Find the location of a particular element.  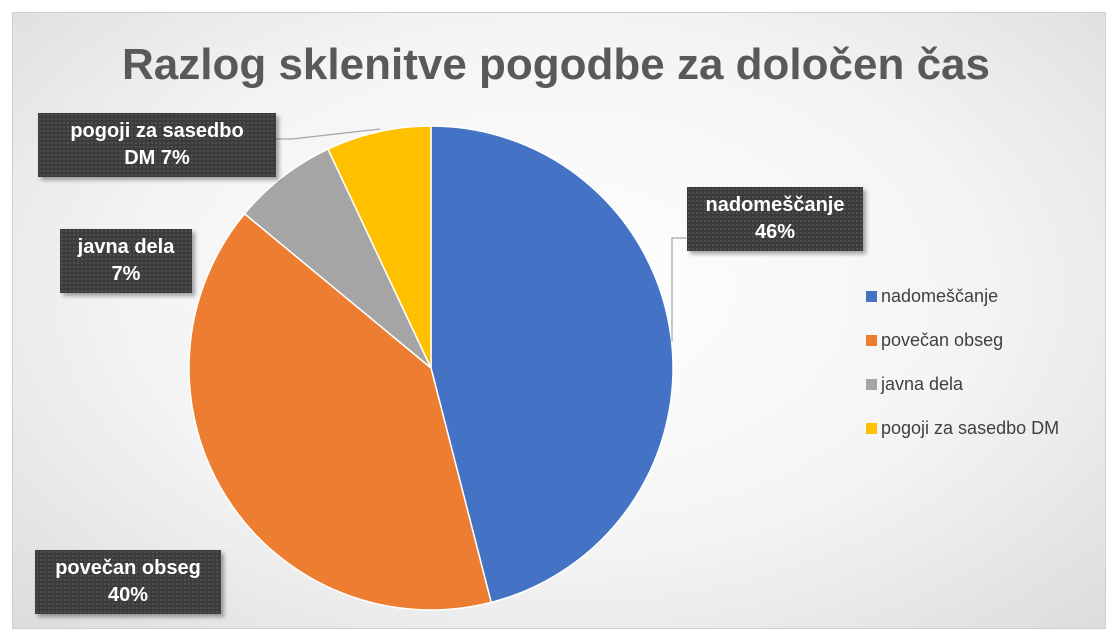

legend-label: nadomeščanje is located at coordinates (940, 295).